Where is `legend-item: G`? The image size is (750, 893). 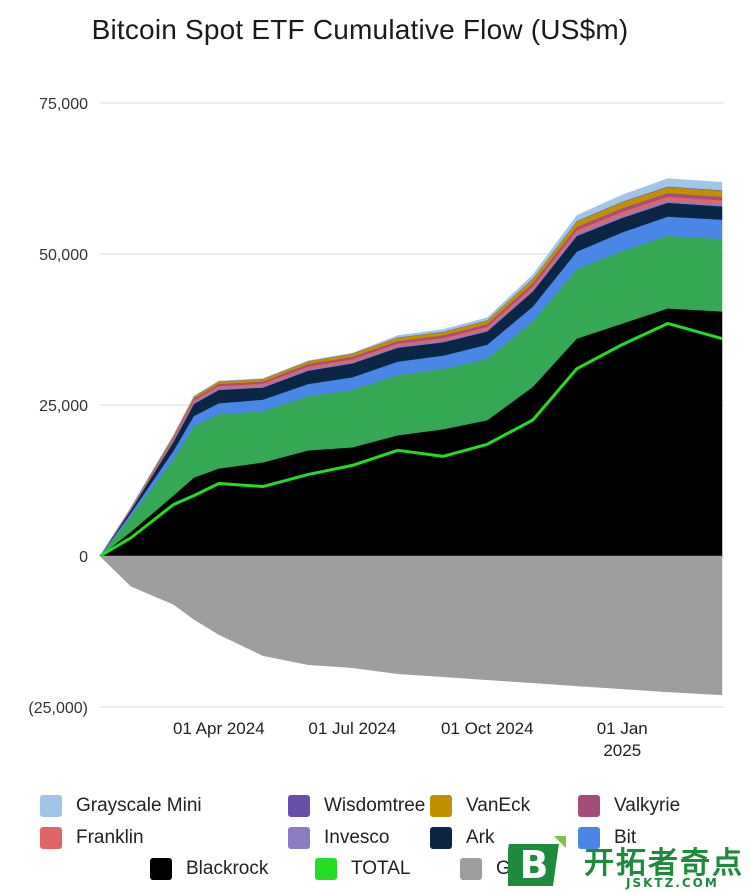 legend-item: G is located at coordinates (485, 869).